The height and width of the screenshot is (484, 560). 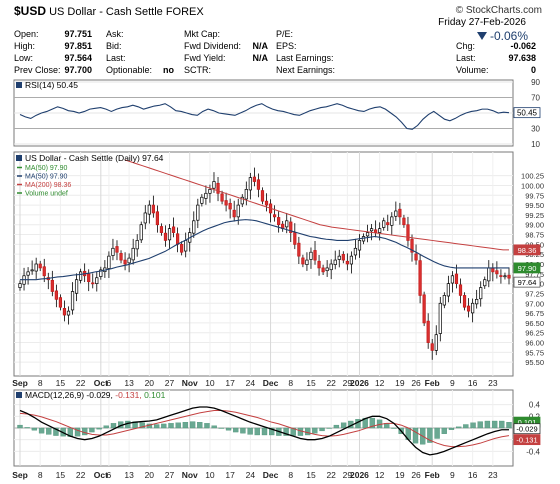 What do you see at coordinates (498, 10) in the screenshot?
I see `stockcharts-logo: © StockCharts.com` at bounding box center [498, 10].